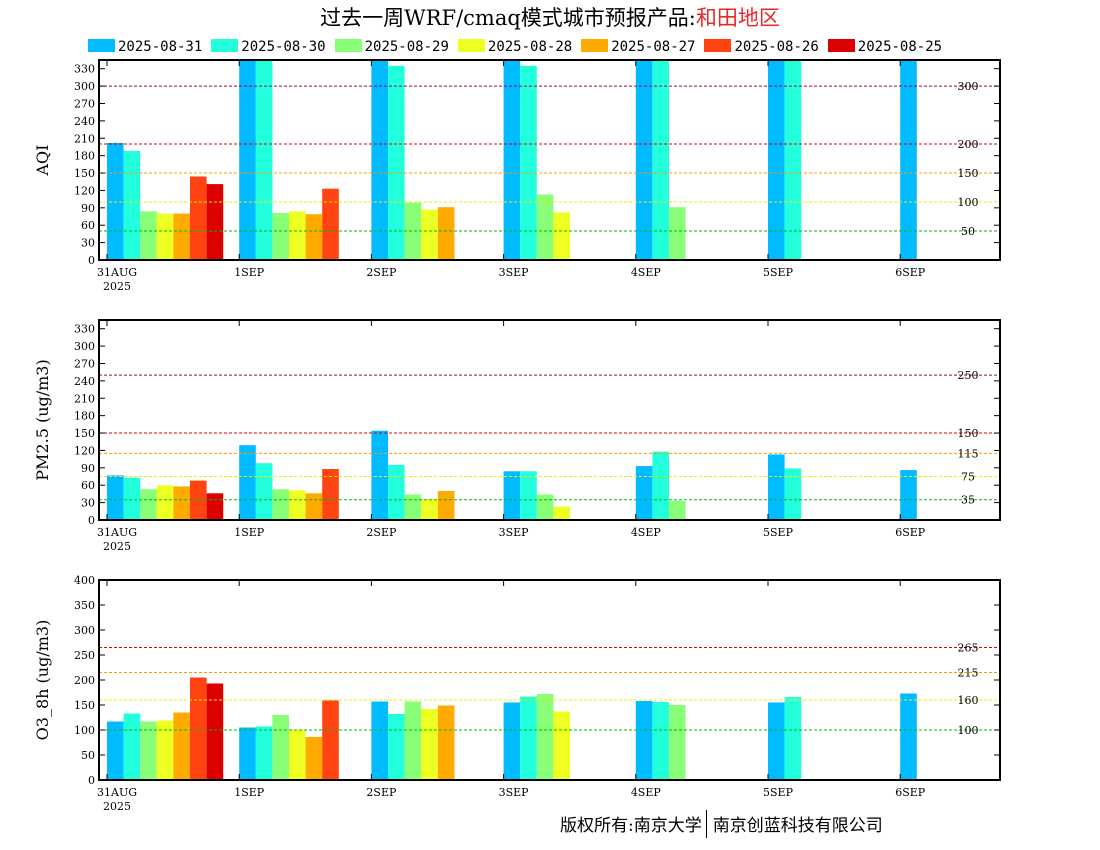 The height and width of the screenshot is (850, 1100). Describe the element at coordinates (968, 86) in the screenshot. I see `reference-line-label: 300` at that location.